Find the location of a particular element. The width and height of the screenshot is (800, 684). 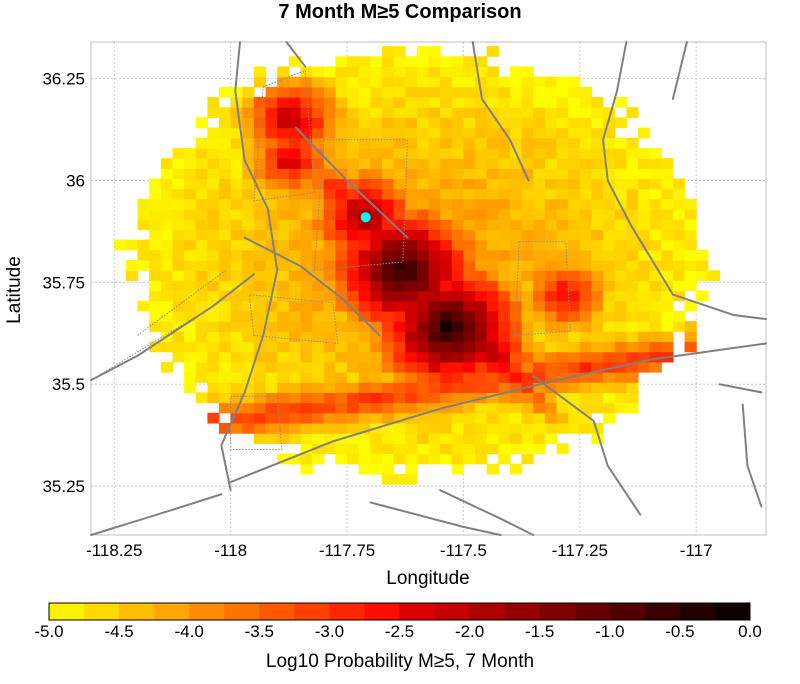

y-tick-label-4: 36.25 is located at coordinates (63, 79).